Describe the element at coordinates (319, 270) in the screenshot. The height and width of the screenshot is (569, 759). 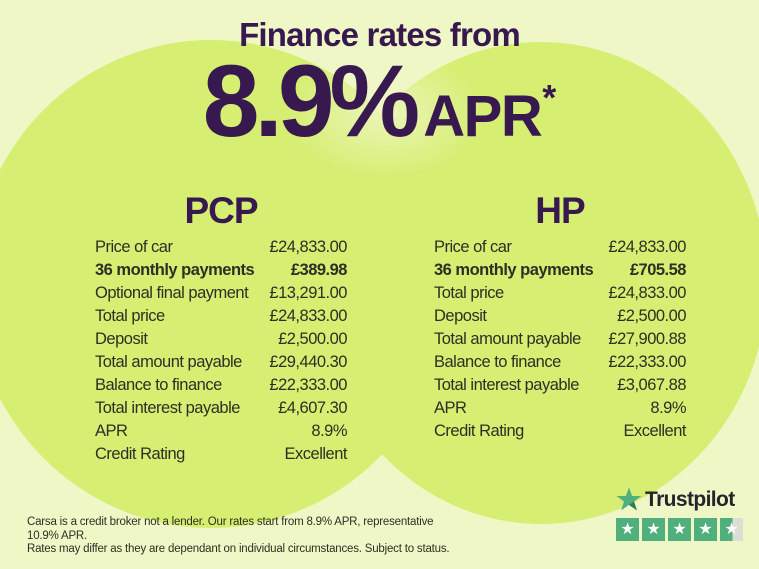
I see `row-value: £389.98` at that location.